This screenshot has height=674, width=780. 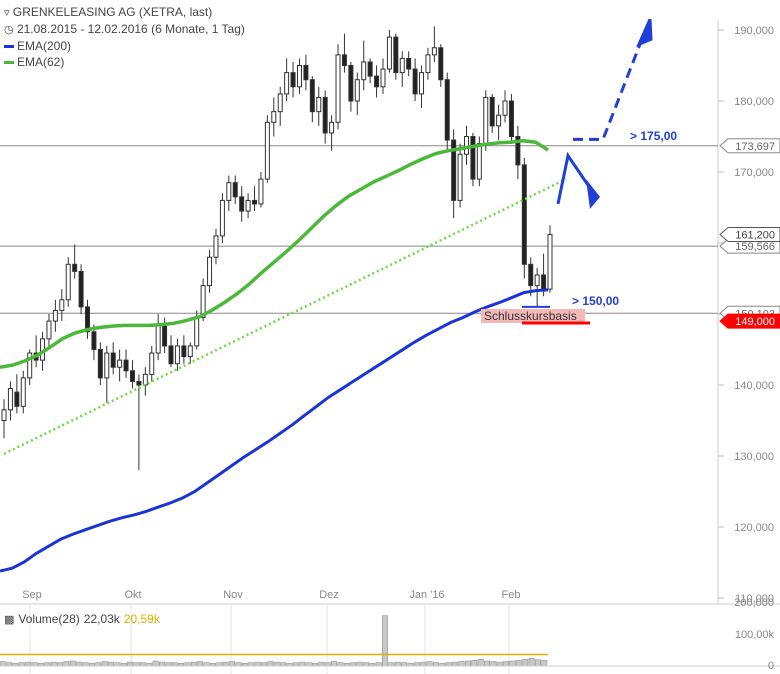 What do you see at coordinates (329, 595) in the screenshot?
I see `x-tick-label: Dez` at bounding box center [329, 595].